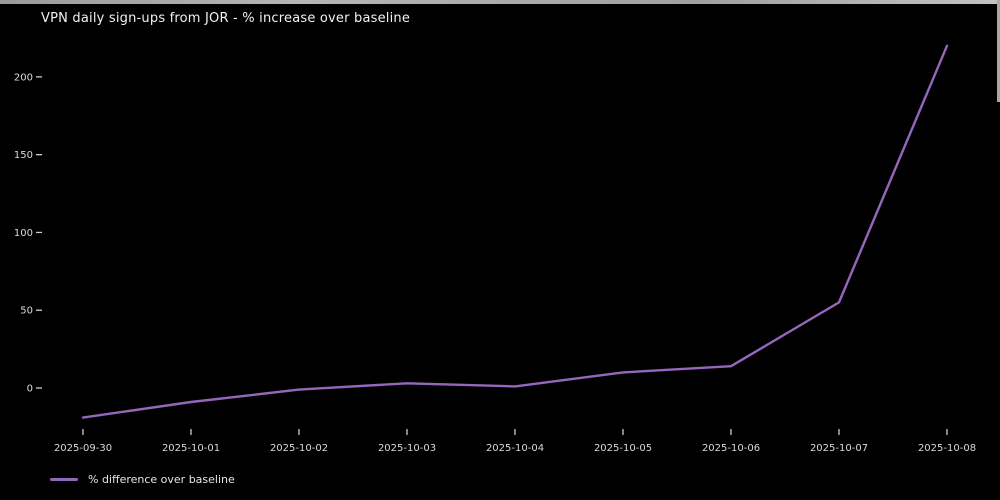 The width and height of the screenshot is (1000, 500). I want to click on window-right-border, so click(998, 51).